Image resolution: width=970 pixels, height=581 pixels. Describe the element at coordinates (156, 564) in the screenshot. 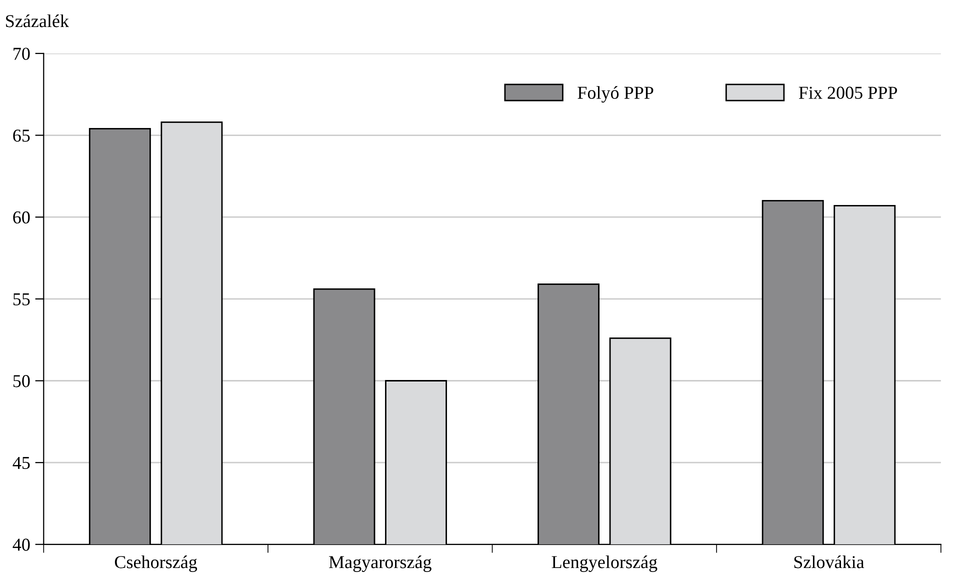

I see `x-tick-label: Csehország` at that location.